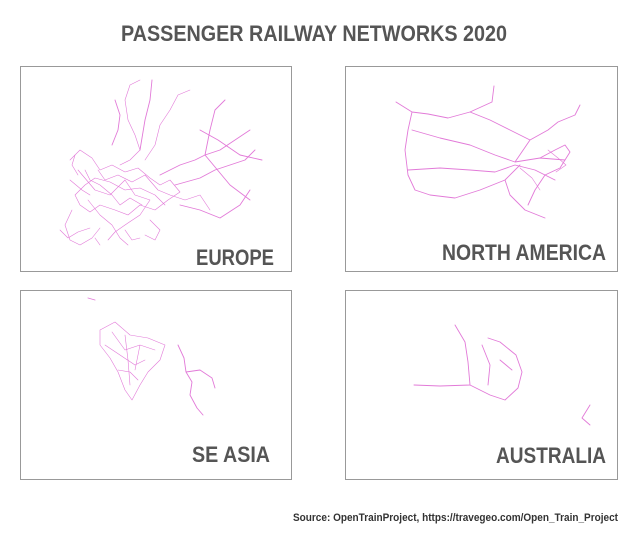  I want to click on title: PASSENGER RAILWAY NETWORKS 2020, so click(314, 33).